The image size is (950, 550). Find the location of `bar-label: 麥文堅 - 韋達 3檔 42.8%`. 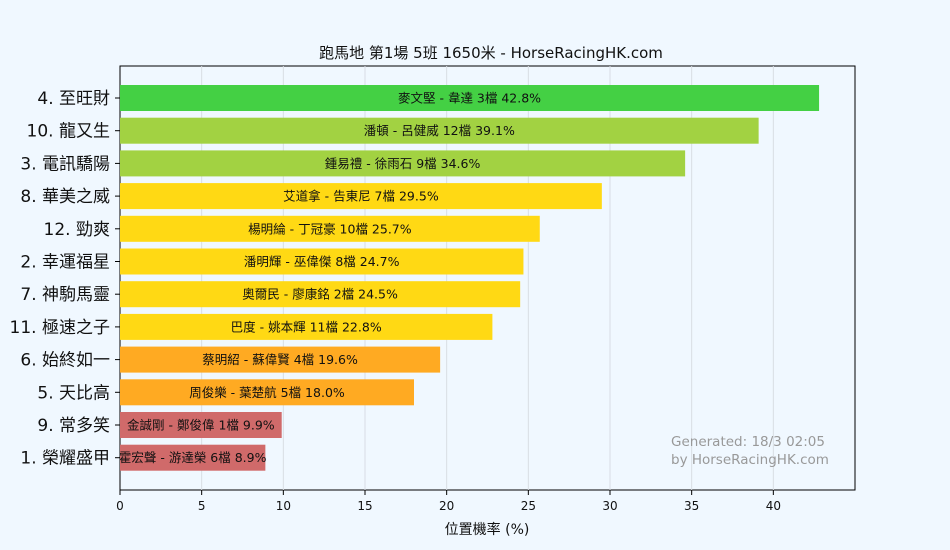

bar-label: 麥文堅 - 韋達 3檔 42.8% is located at coordinates (469, 98).